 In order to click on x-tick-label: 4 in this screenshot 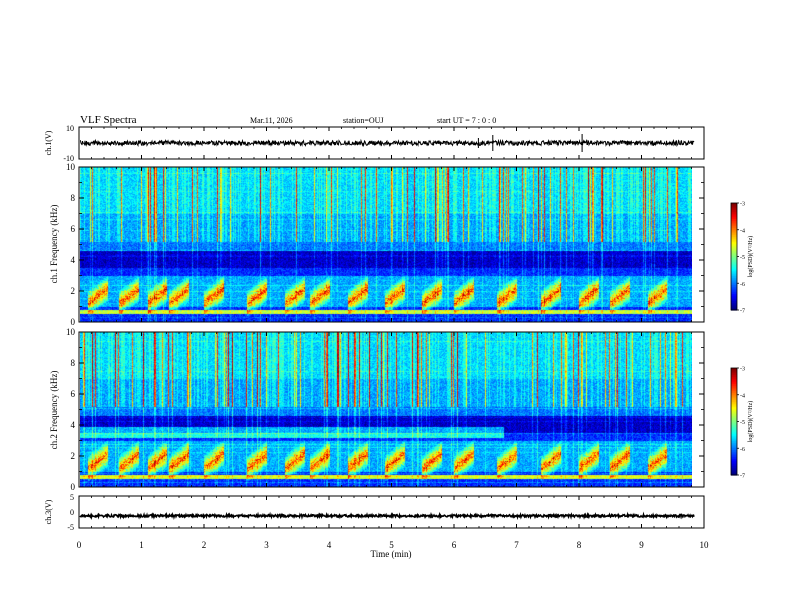, I will do `click(329, 545)`.